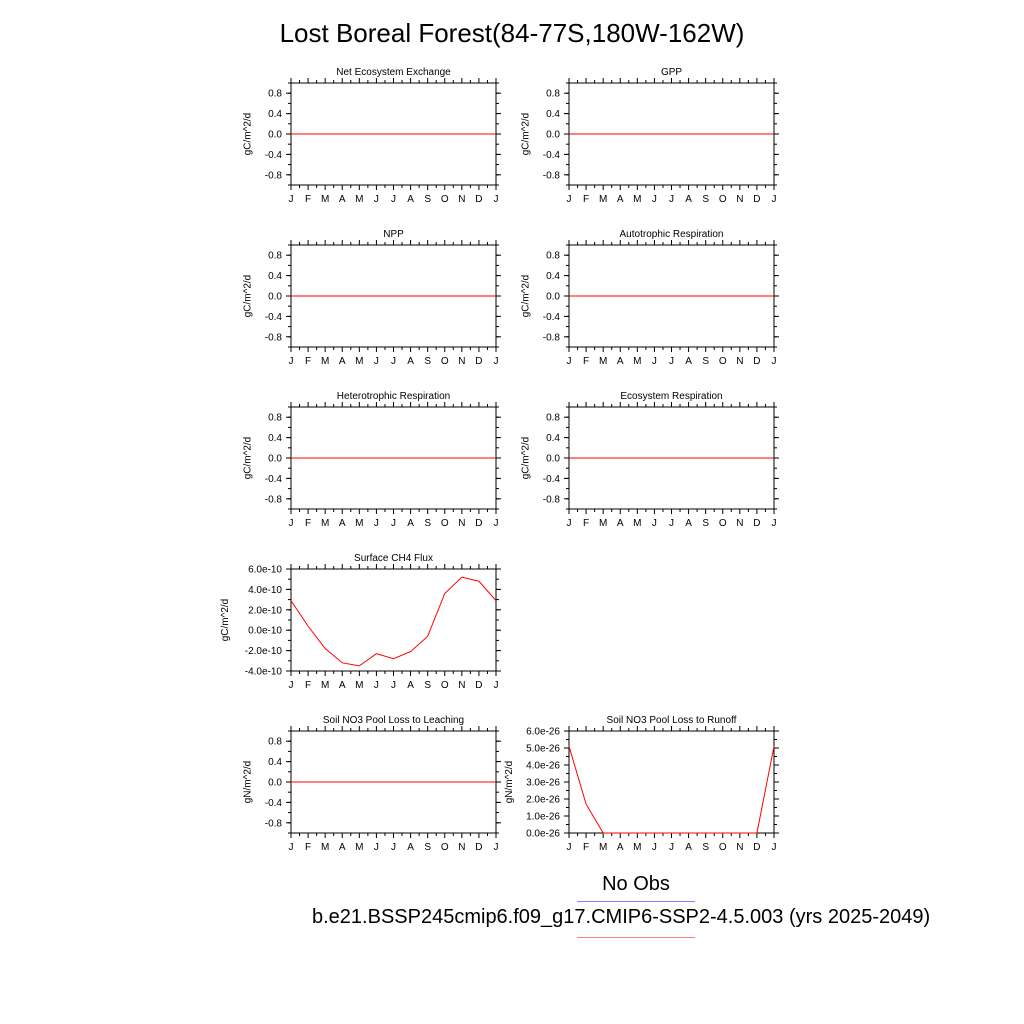 The image size is (1024, 1024). I want to click on x-tick-label: D, so click(756, 361).